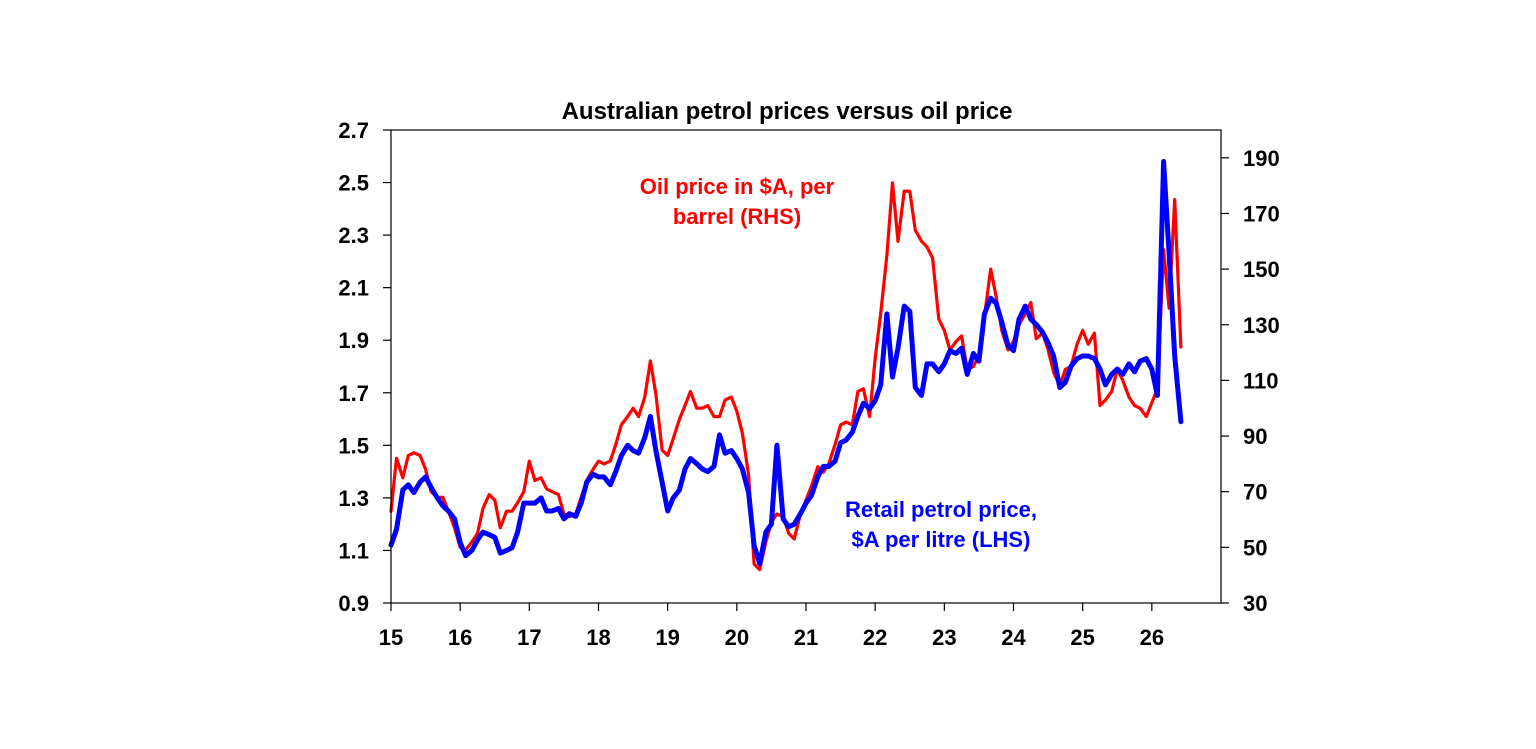 The height and width of the screenshot is (749, 1536). I want to click on right-y-axis: 30 50 70 90 110 130 150 170 190, so click(1250, 381).